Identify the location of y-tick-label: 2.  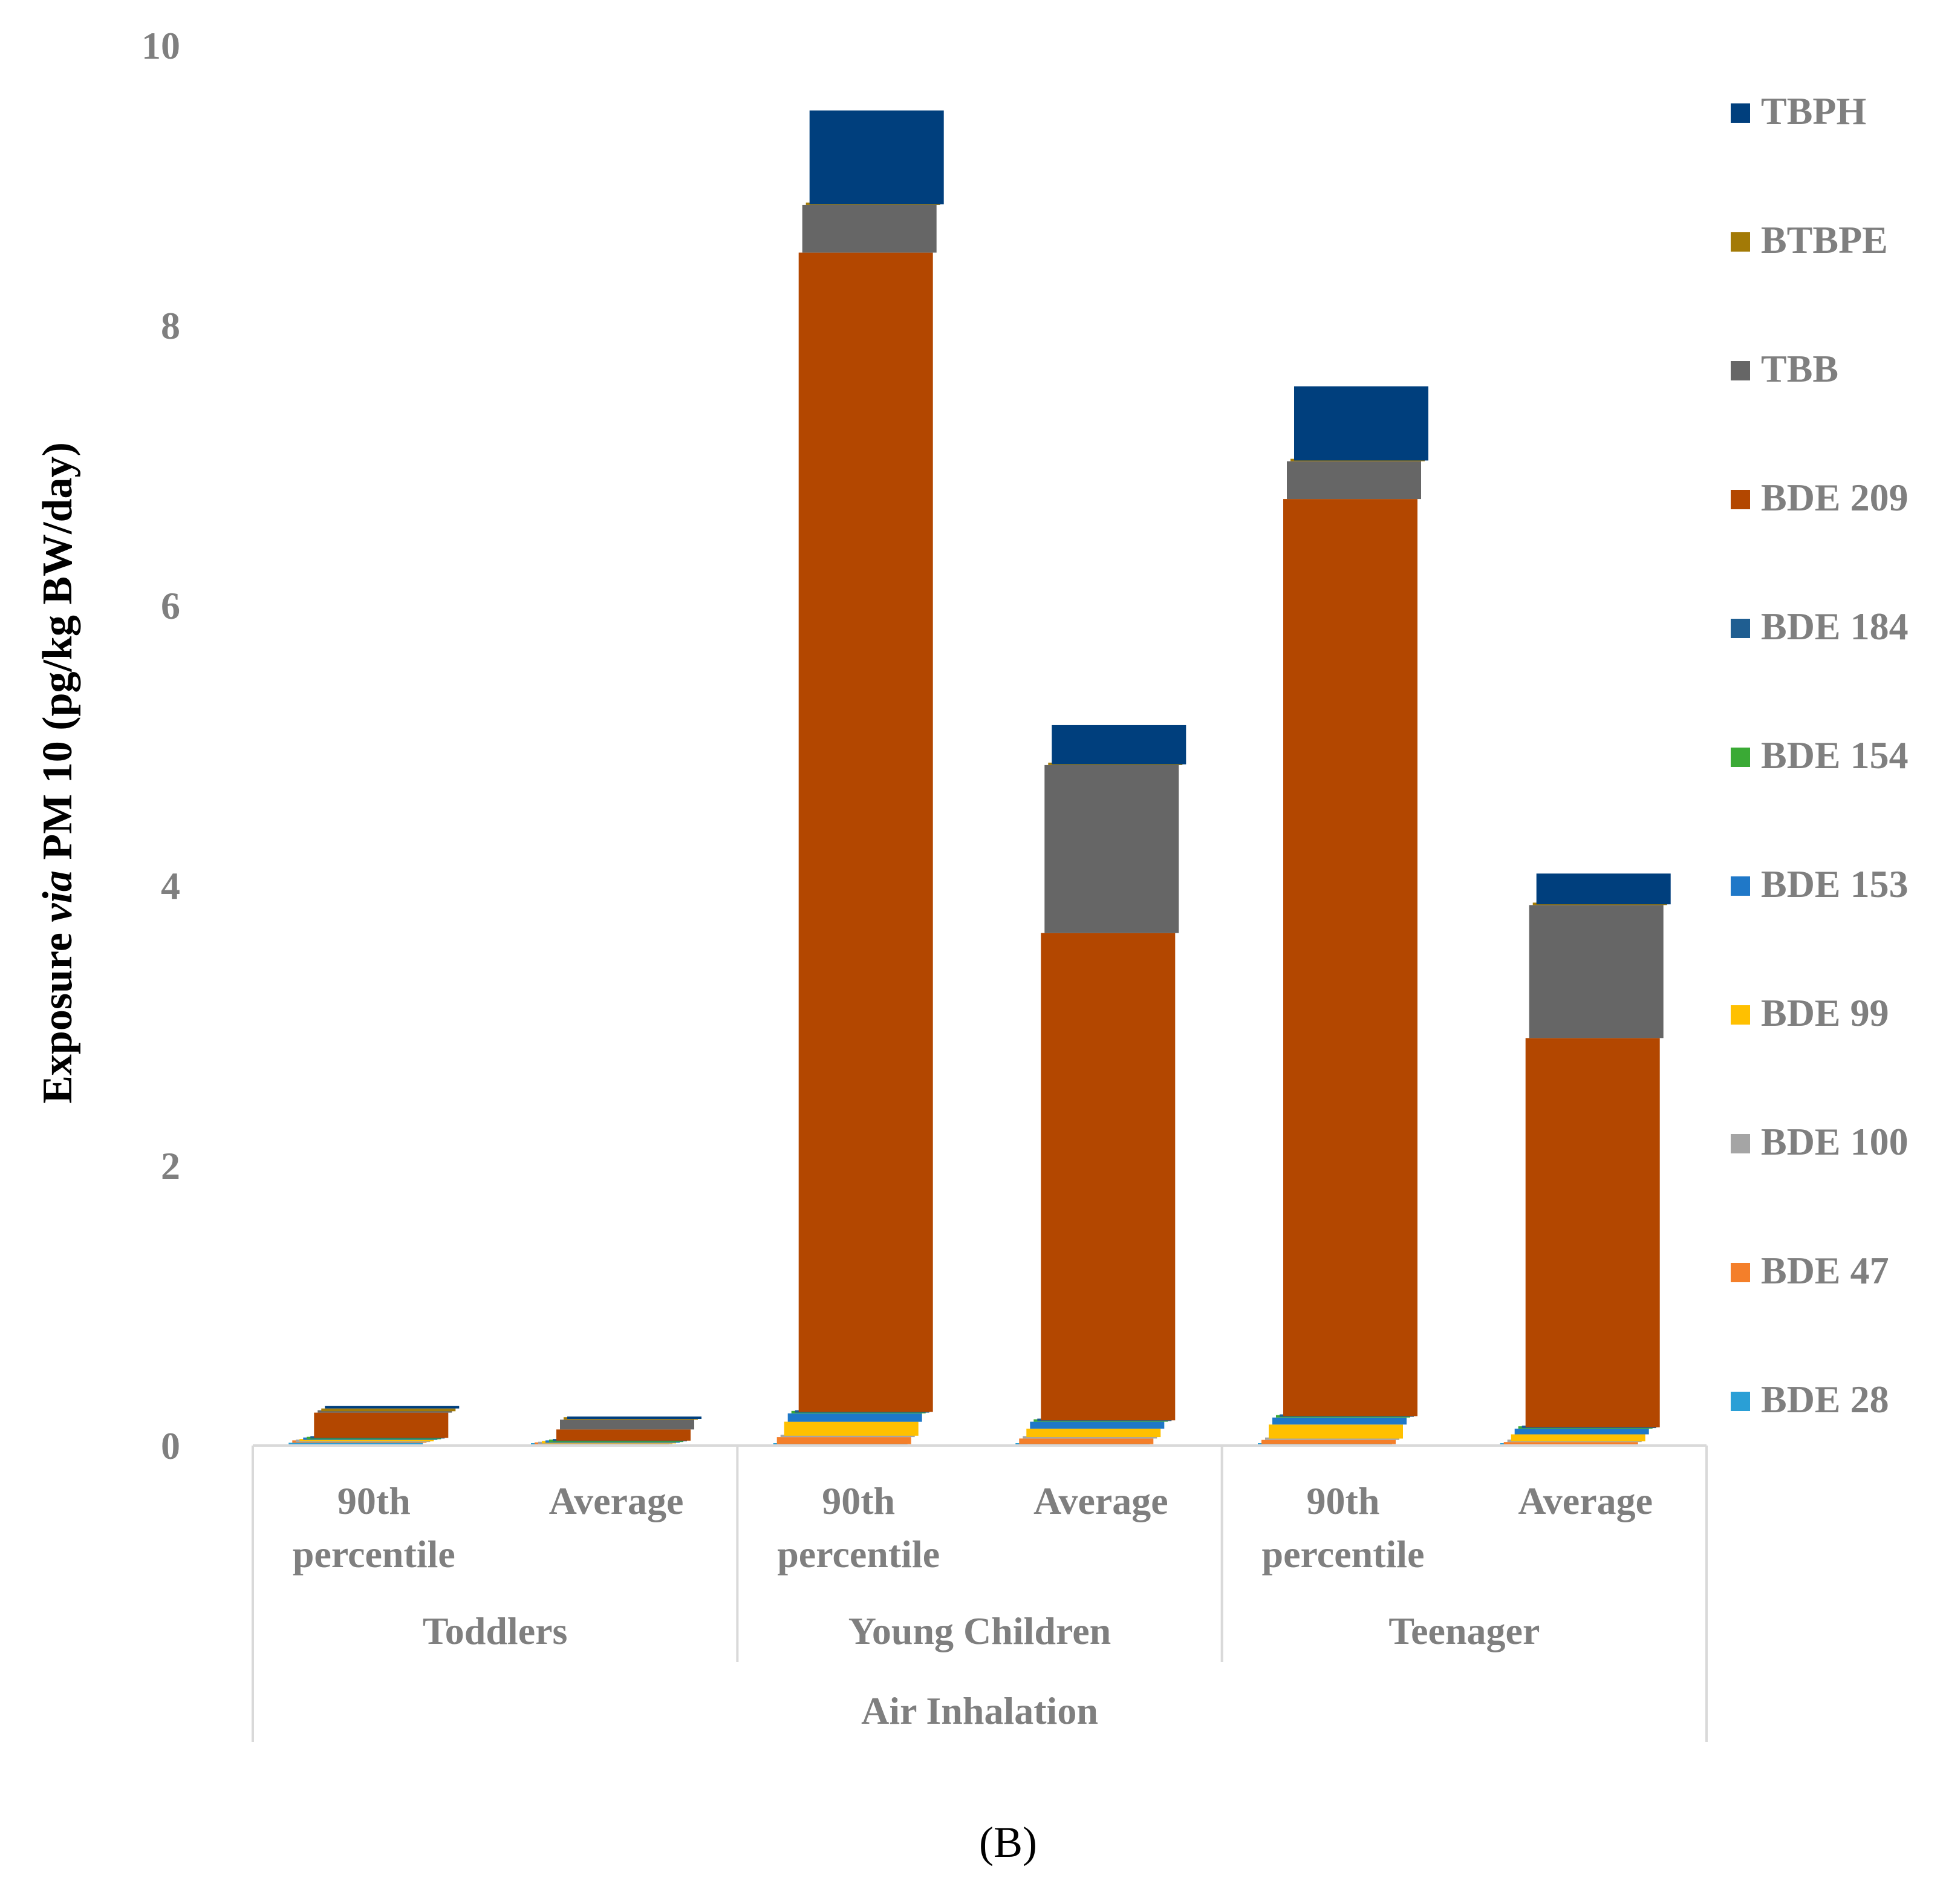
(171, 1165).